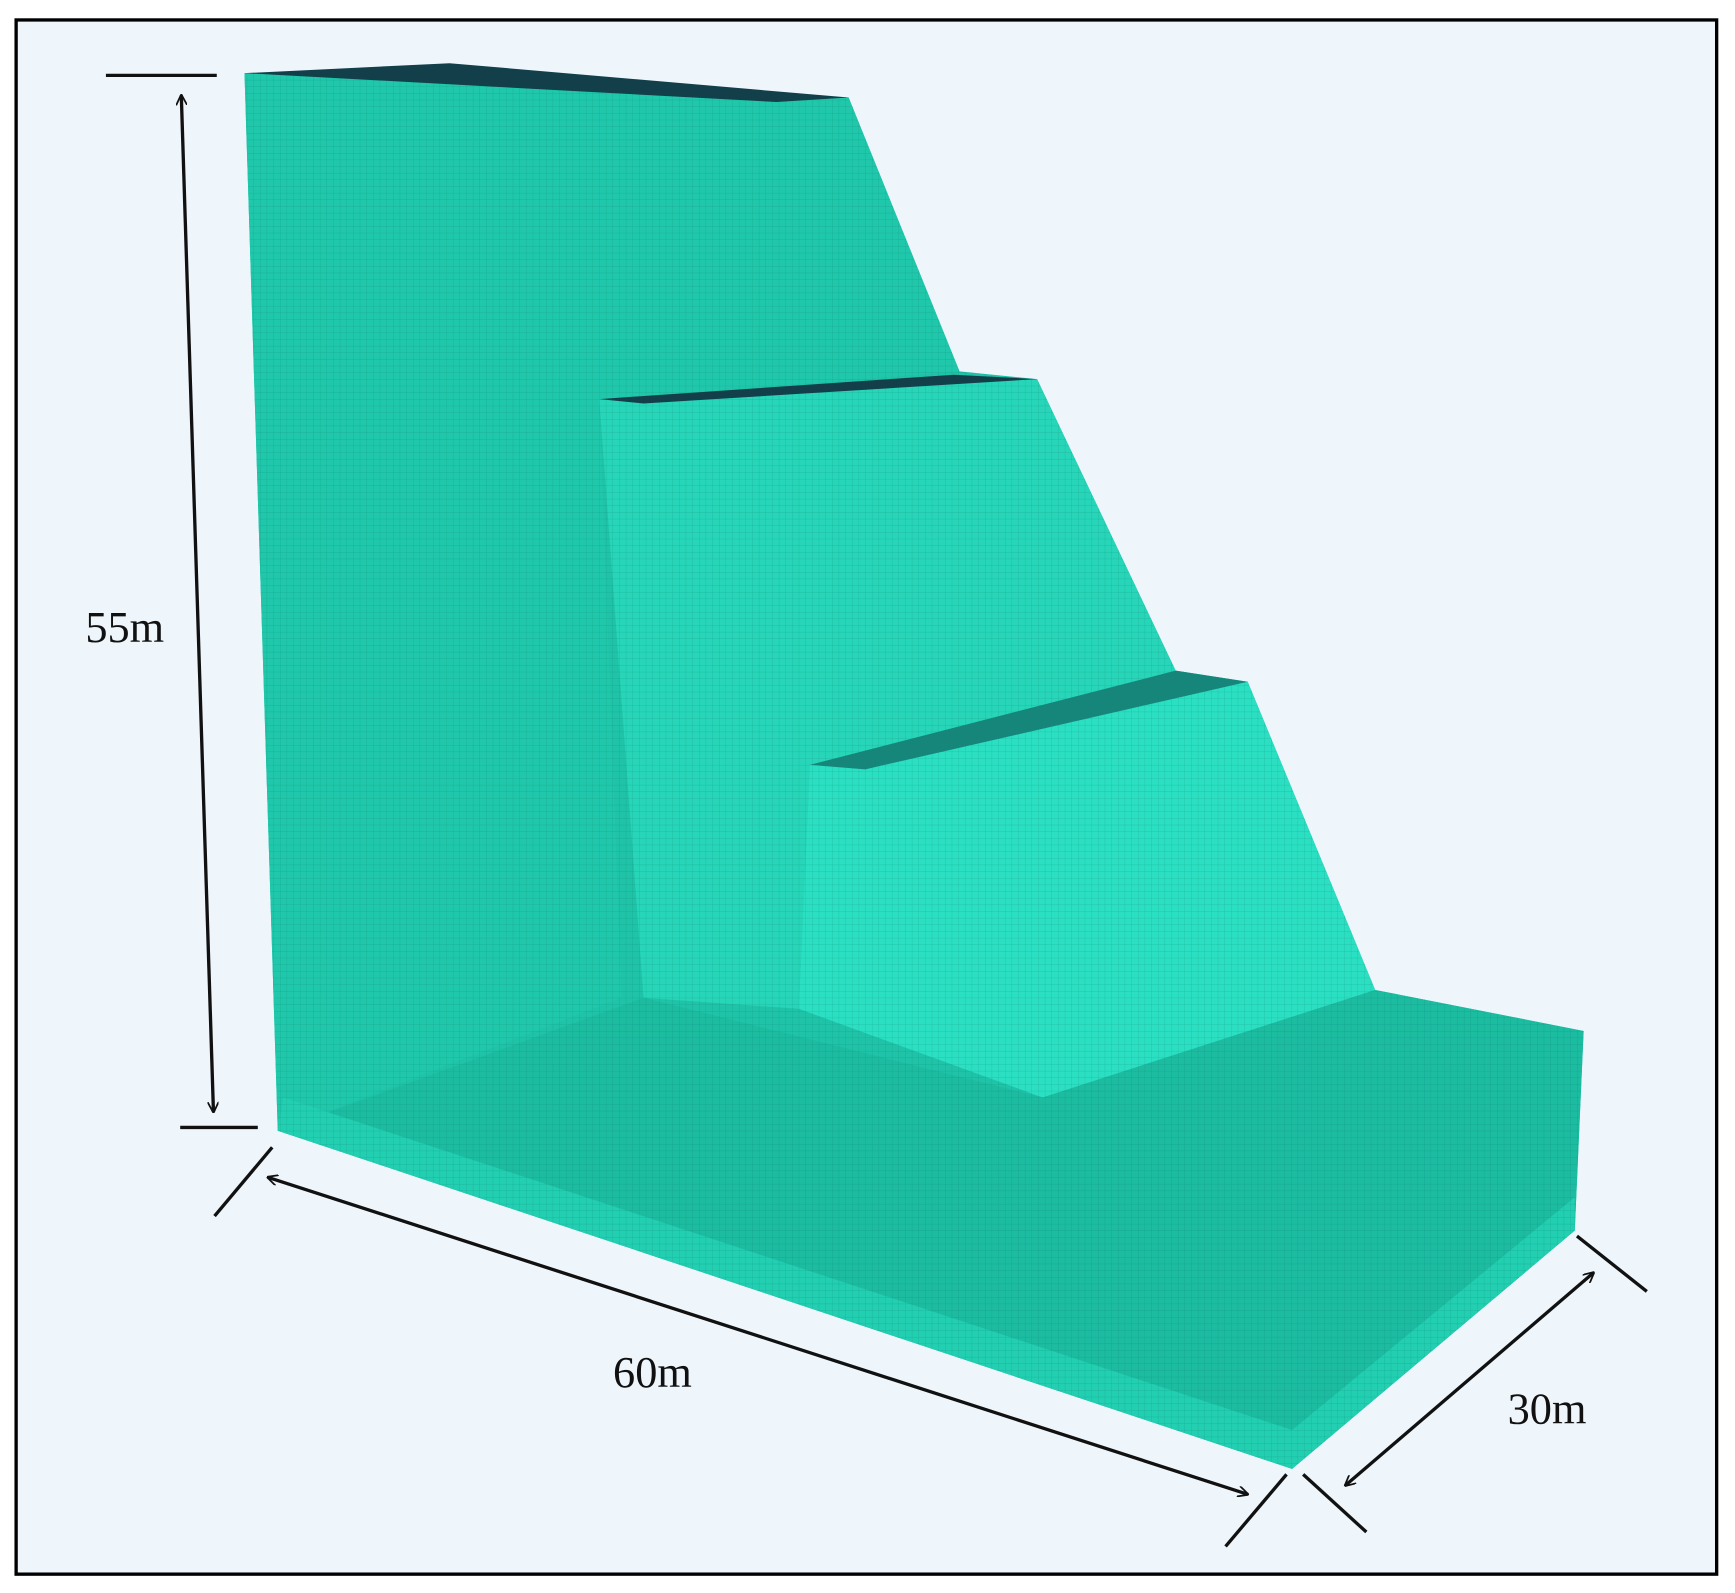 The height and width of the screenshot is (1593, 1735). Describe the element at coordinates (652, 1372) in the screenshot. I see `length-label: 60m` at that location.